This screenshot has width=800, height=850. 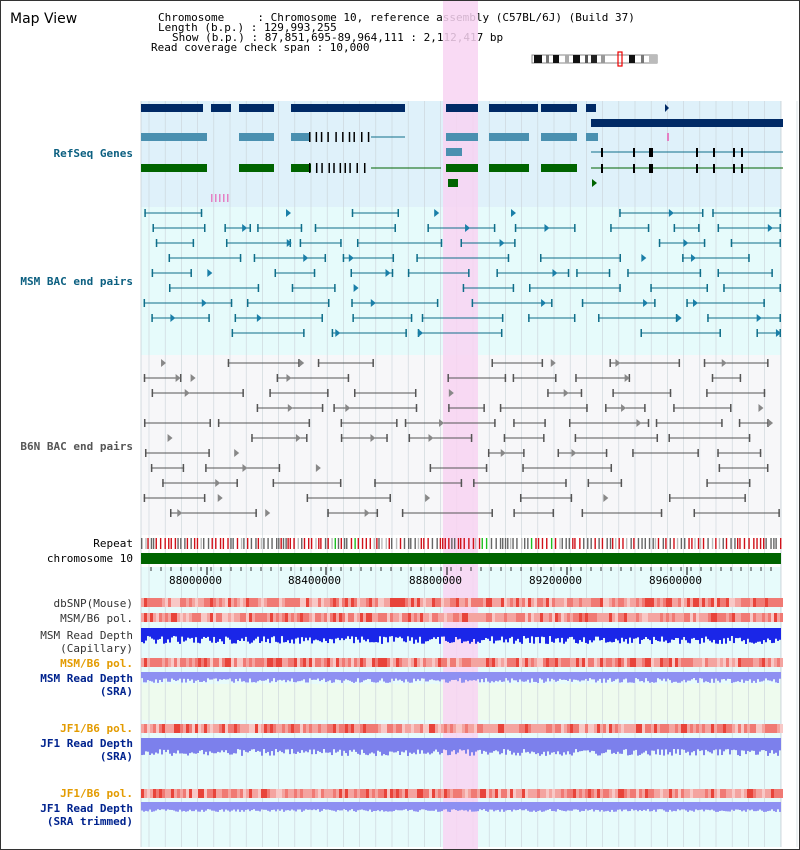 What do you see at coordinates (555, 580) in the screenshot?
I see `axis-tick-label: 89200000` at bounding box center [555, 580].